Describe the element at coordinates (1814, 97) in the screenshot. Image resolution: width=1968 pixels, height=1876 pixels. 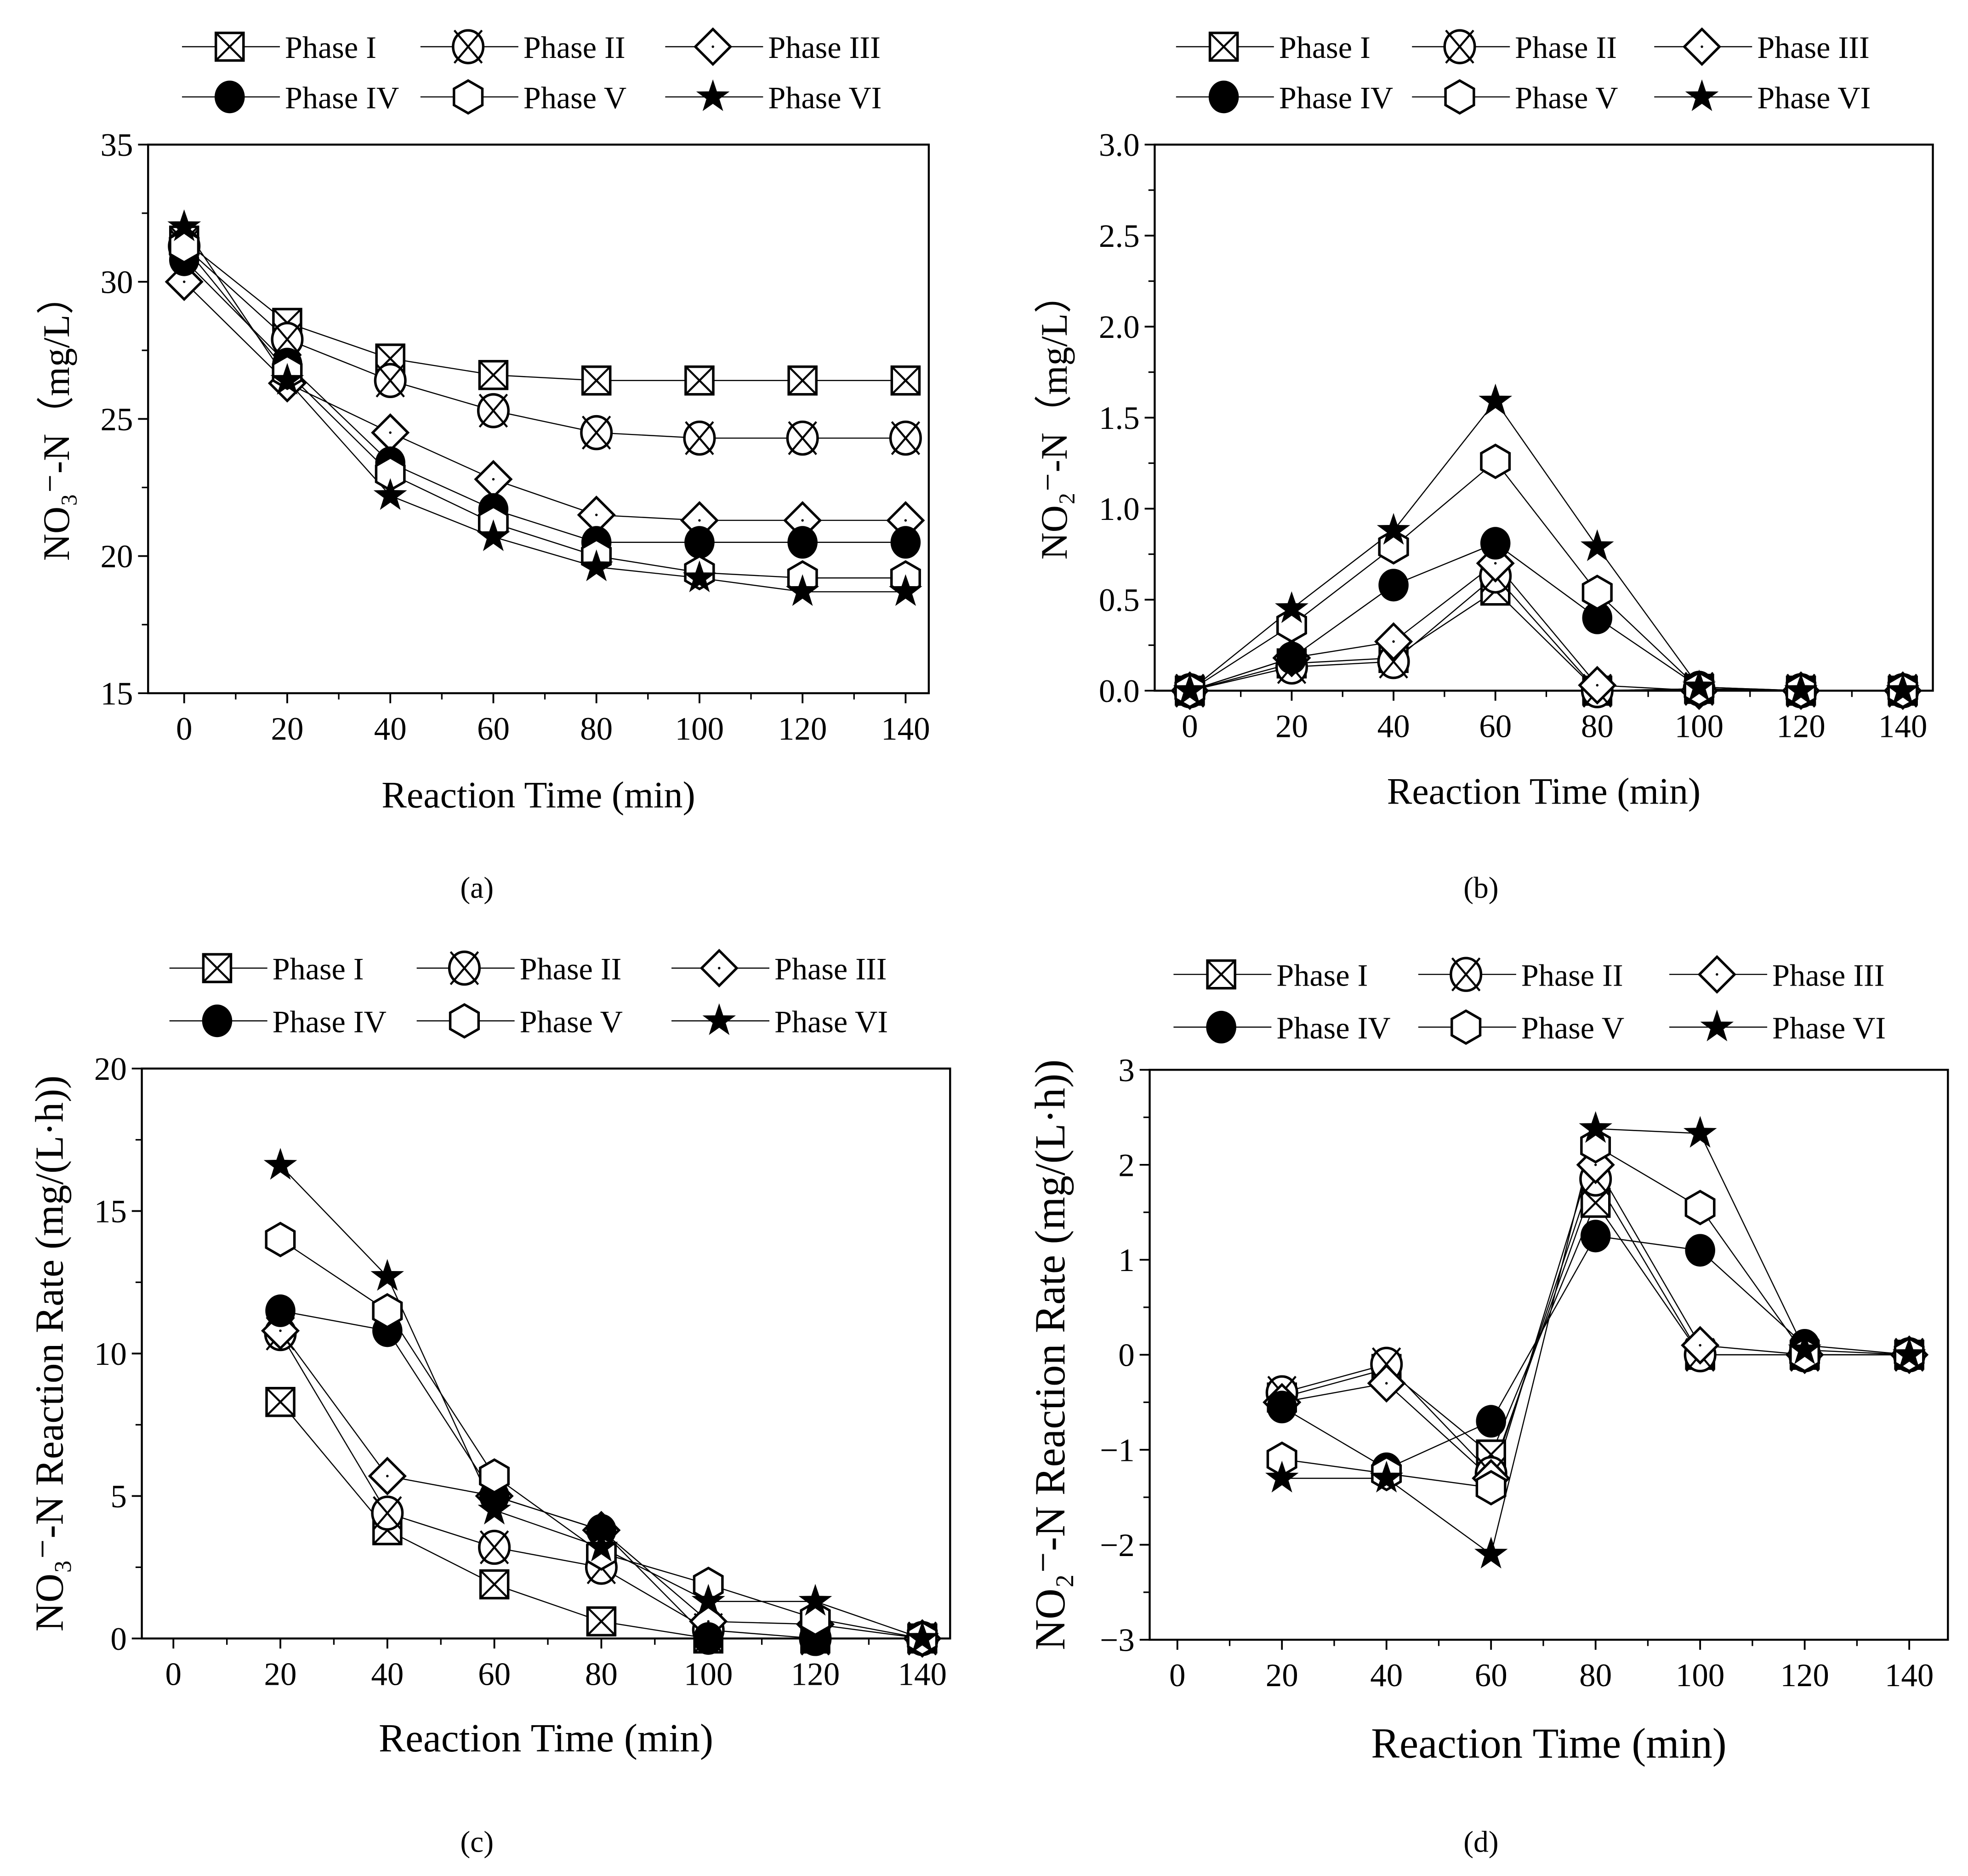
I see `legend-label: Phase VI` at that location.